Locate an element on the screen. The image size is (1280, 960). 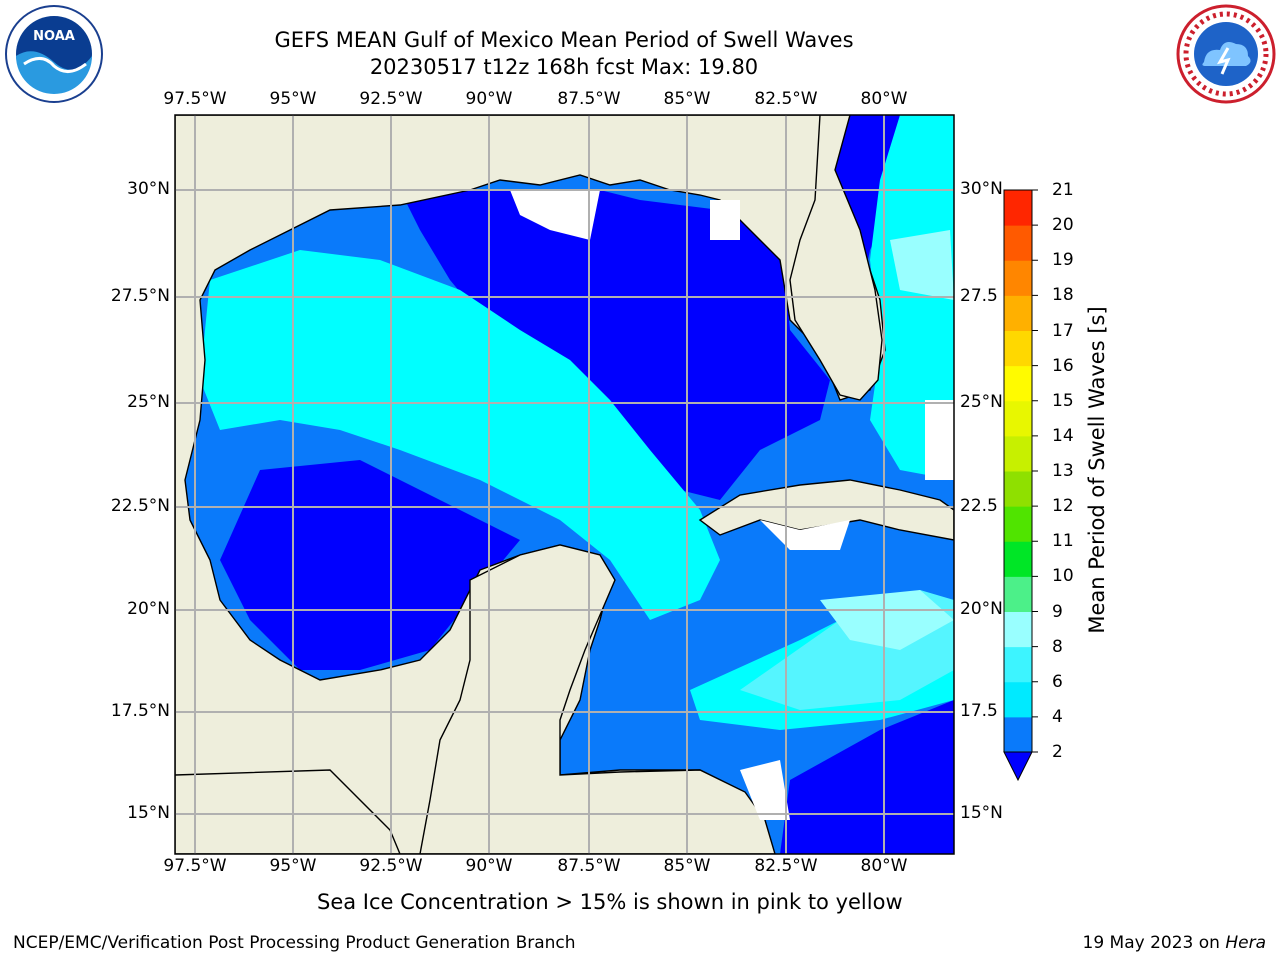
lon-label-bottom: 95°W is located at coordinates (293, 866).